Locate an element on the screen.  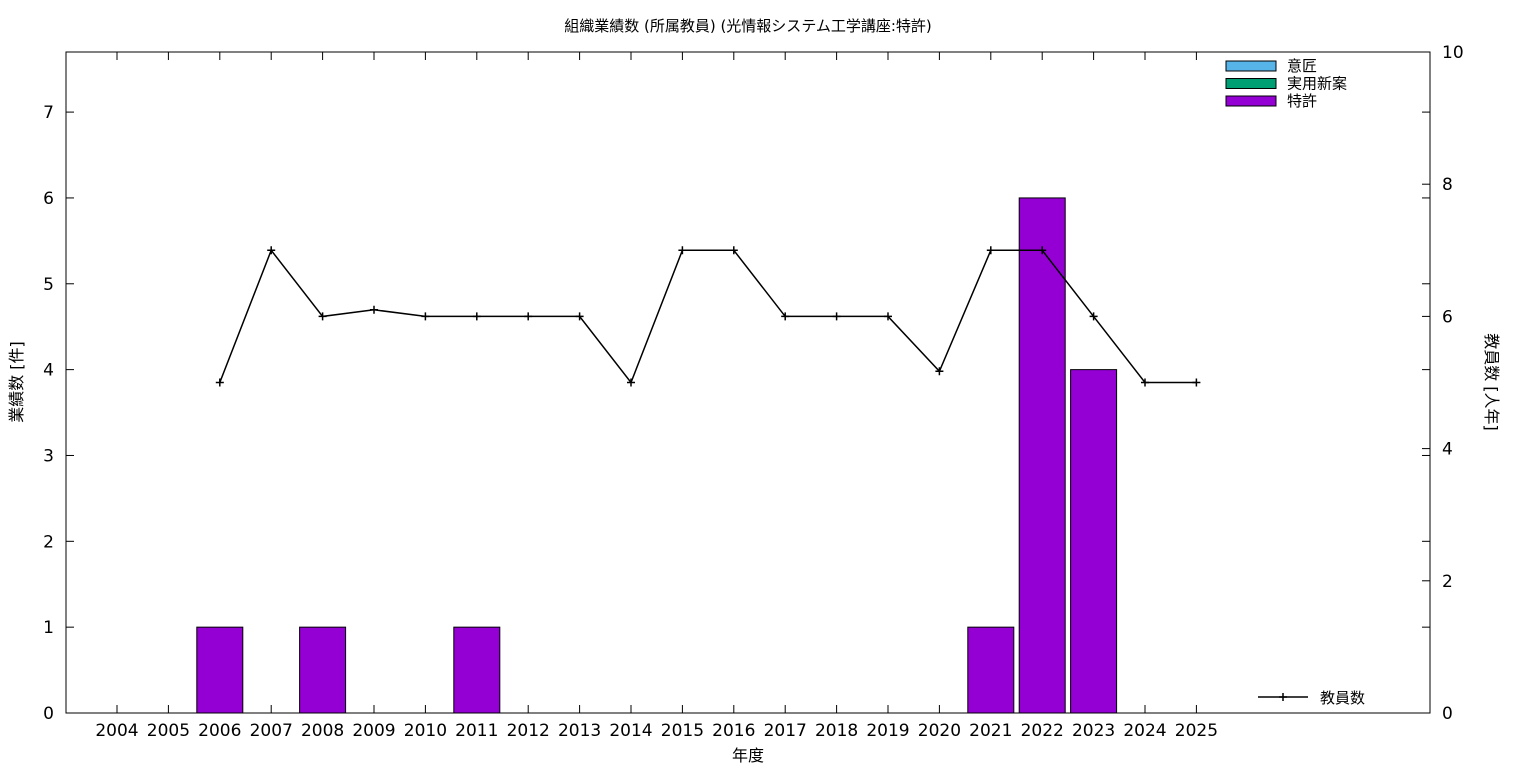
y-tick-label: 0 is located at coordinates (48, 714).